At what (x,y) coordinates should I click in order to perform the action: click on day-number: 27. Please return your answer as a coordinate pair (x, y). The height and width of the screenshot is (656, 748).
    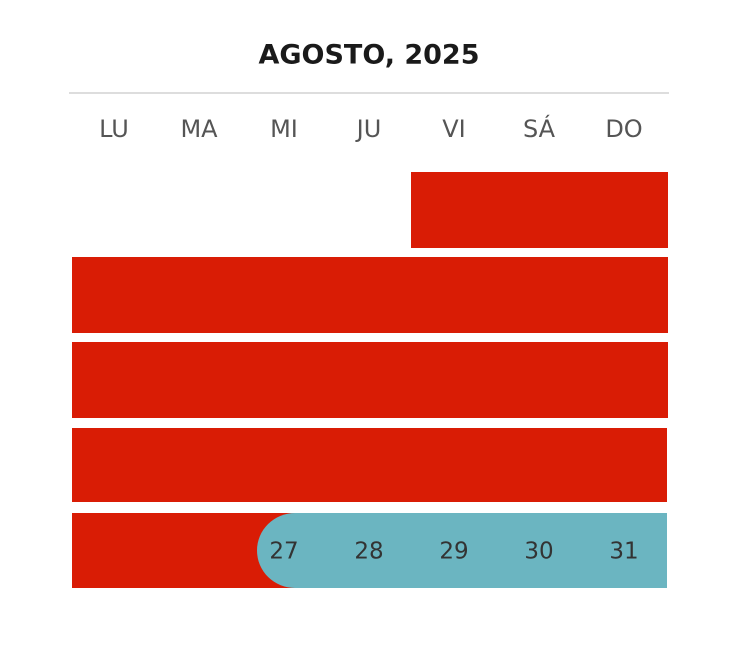
    Looking at the image, I should click on (283, 552).